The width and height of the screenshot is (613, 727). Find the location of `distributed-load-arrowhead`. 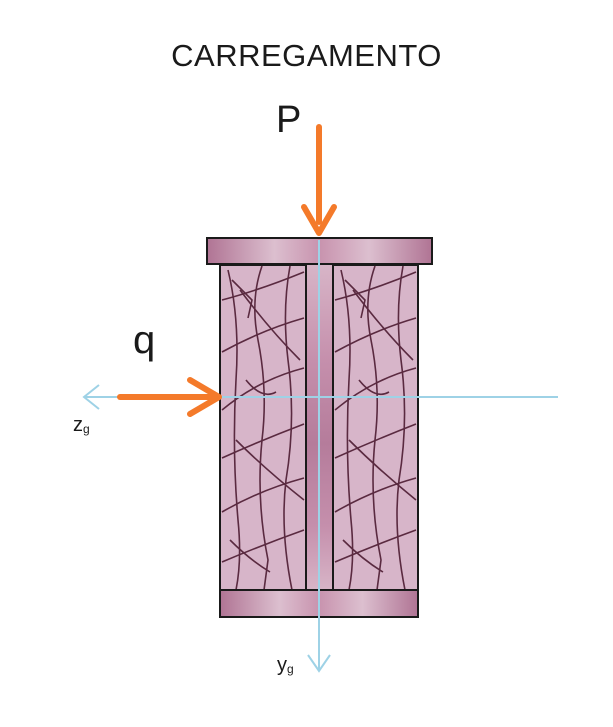

distributed-load-arrowhead is located at coordinates (204, 397).